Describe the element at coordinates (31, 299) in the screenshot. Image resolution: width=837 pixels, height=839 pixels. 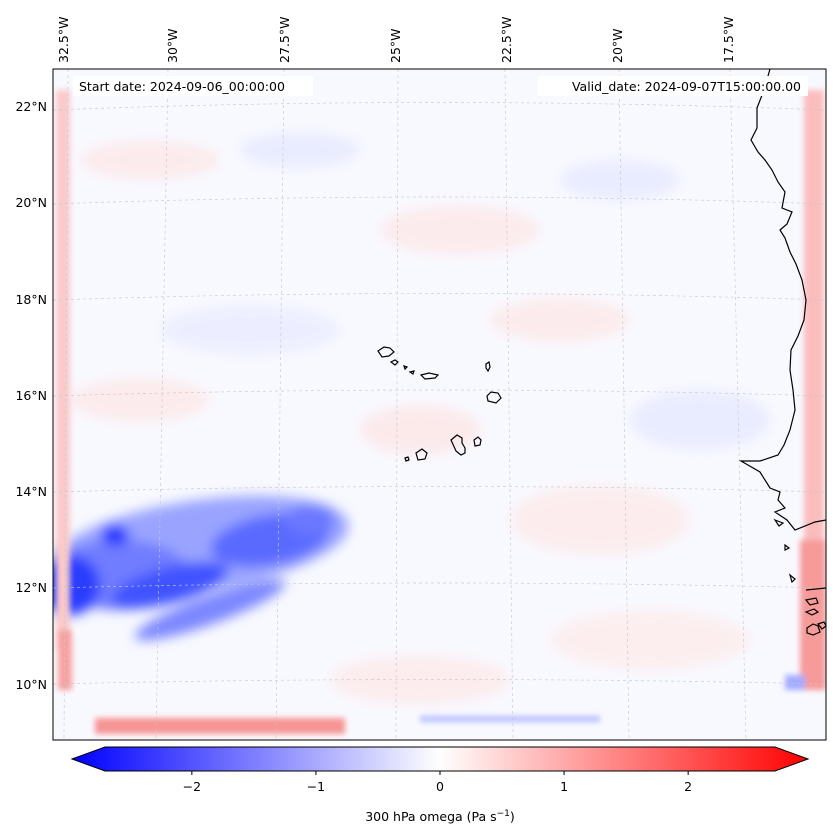
I see `lat-label: 18°N` at that location.